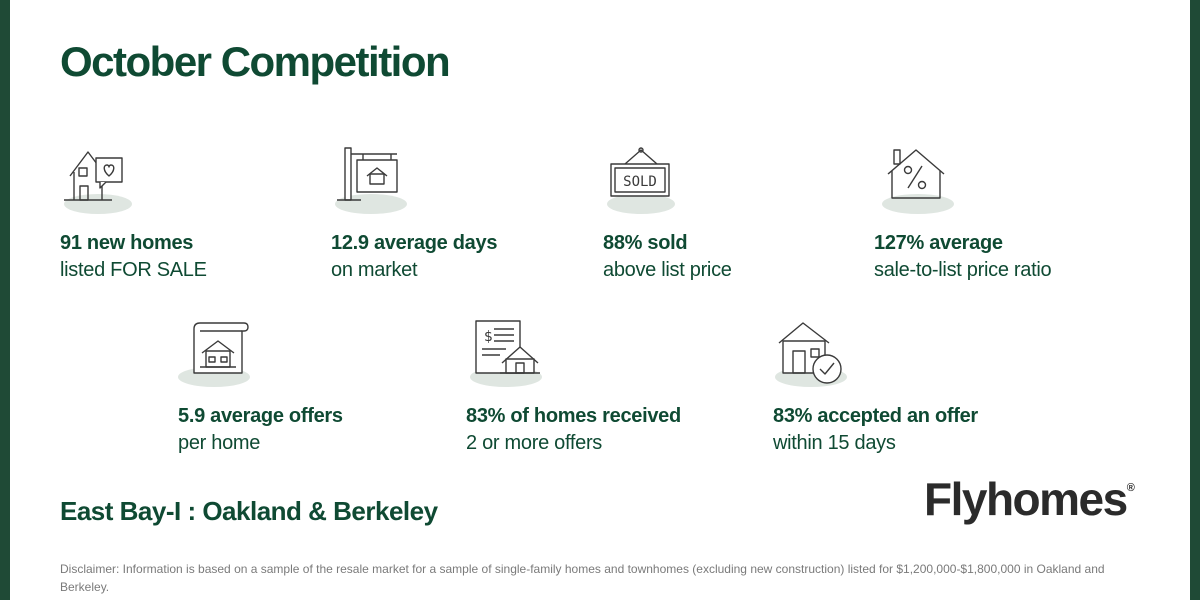 The height and width of the screenshot is (600, 1200). What do you see at coordinates (914, 182) in the screenshot?
I see `house-percent-icon` at bounding box center [914, 182].